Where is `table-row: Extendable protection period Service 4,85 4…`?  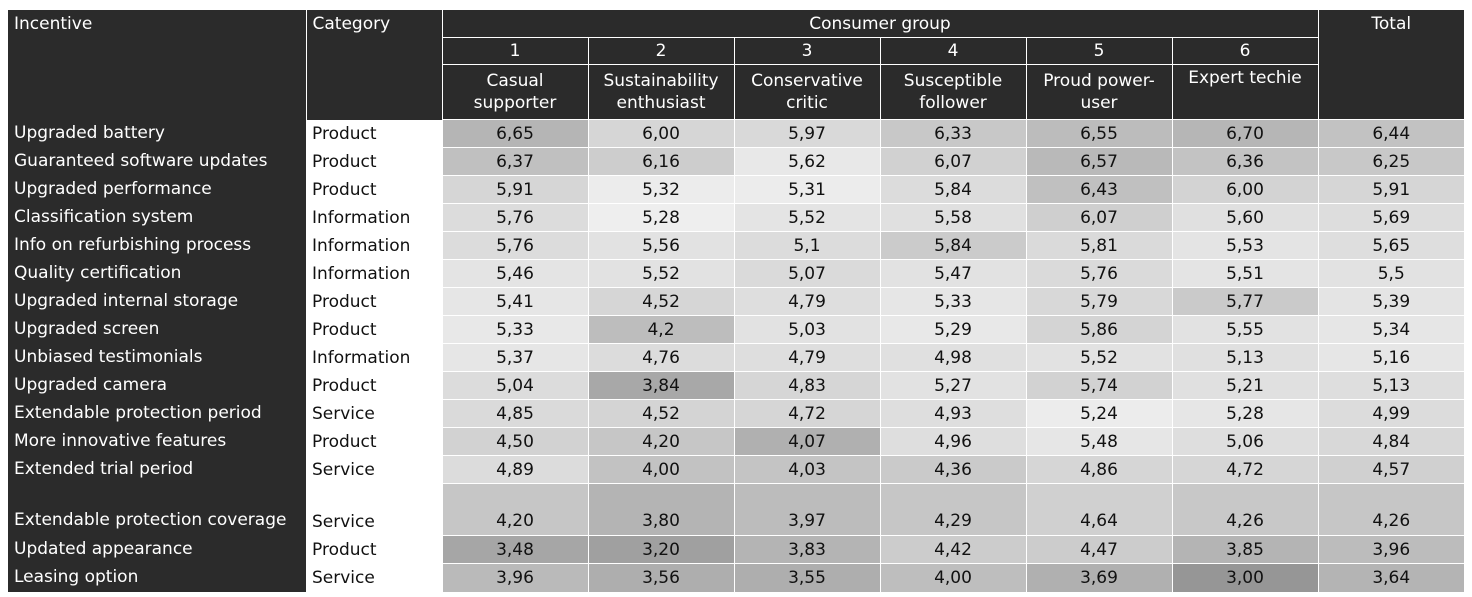 table-row: Extendable protection period Service 4,85 4… is located at coordinates (736, 413).